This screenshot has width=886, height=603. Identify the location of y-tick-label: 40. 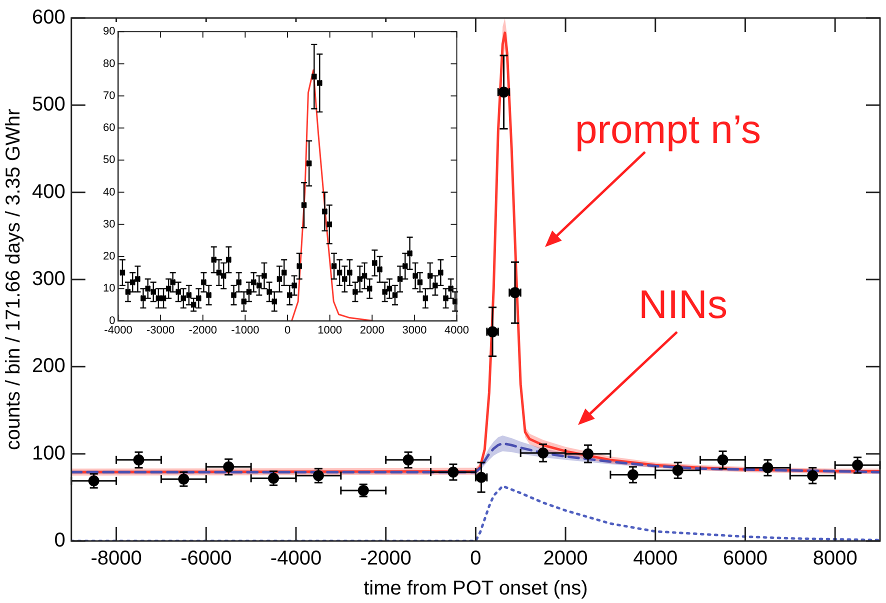
(109, 192).